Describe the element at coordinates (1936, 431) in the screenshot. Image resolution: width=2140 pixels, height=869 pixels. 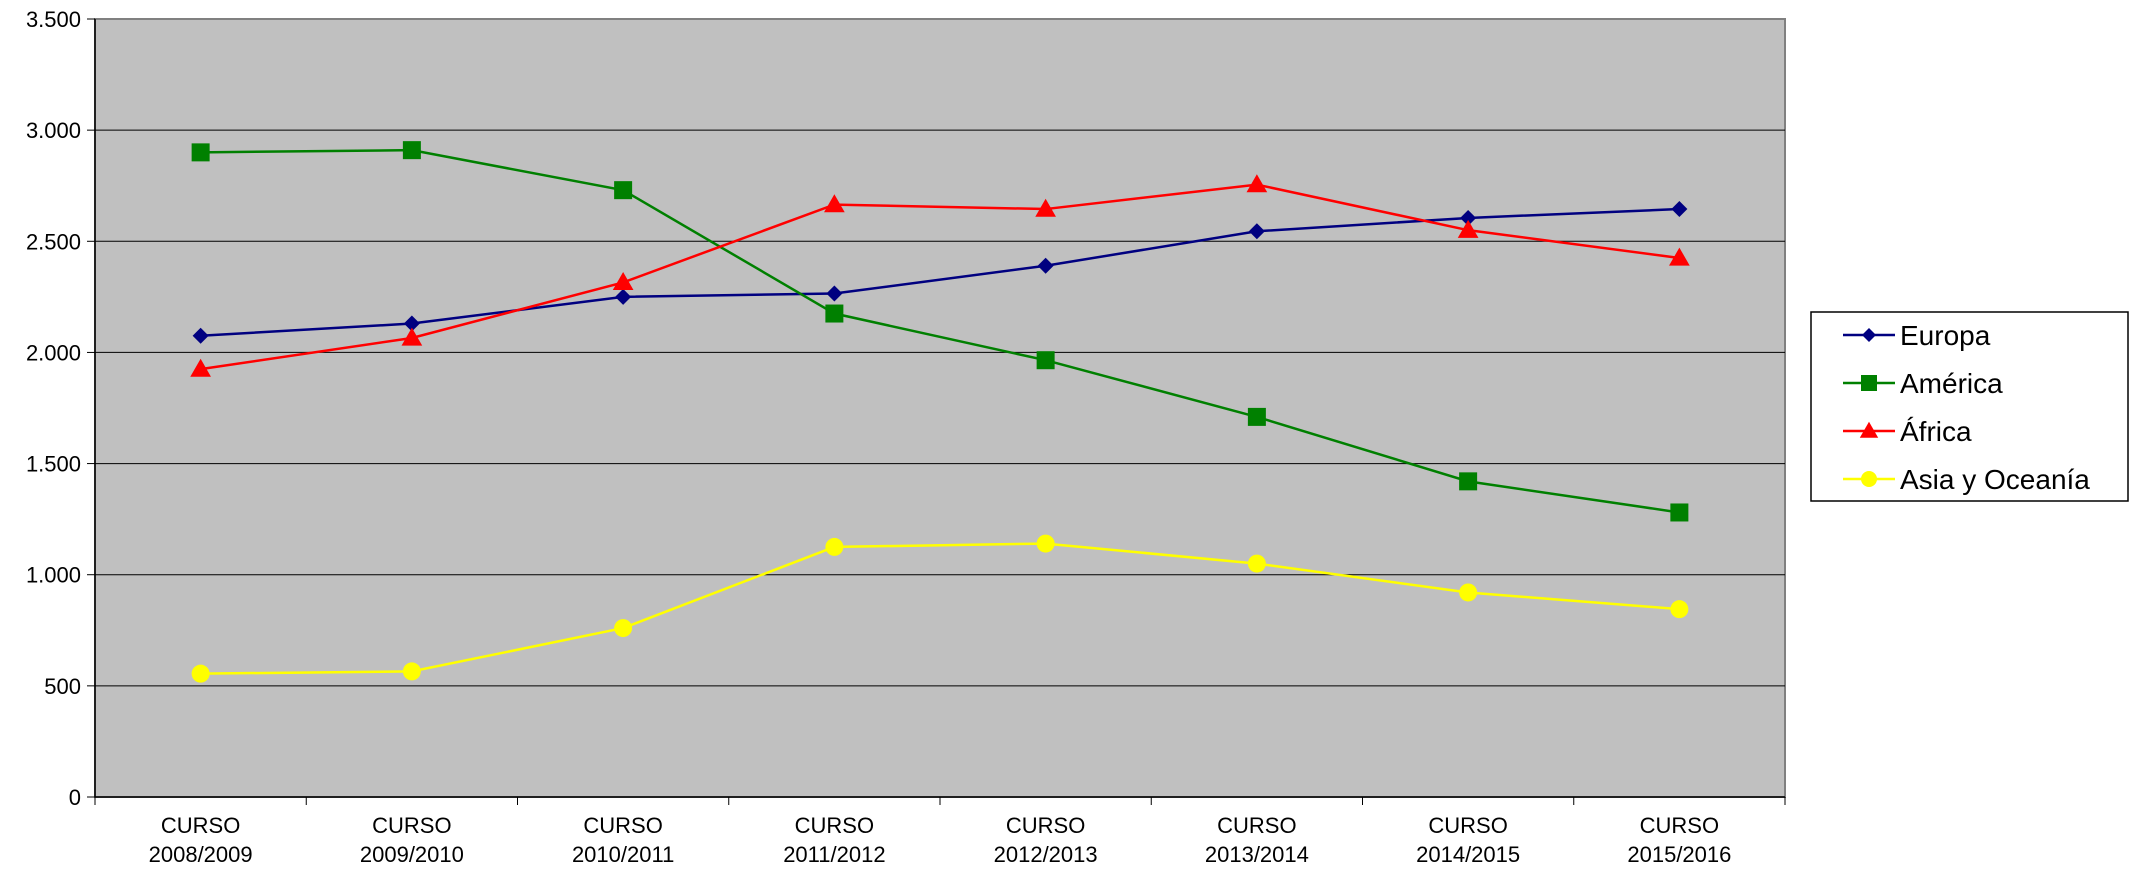
I see `legend-label: África` at that location.